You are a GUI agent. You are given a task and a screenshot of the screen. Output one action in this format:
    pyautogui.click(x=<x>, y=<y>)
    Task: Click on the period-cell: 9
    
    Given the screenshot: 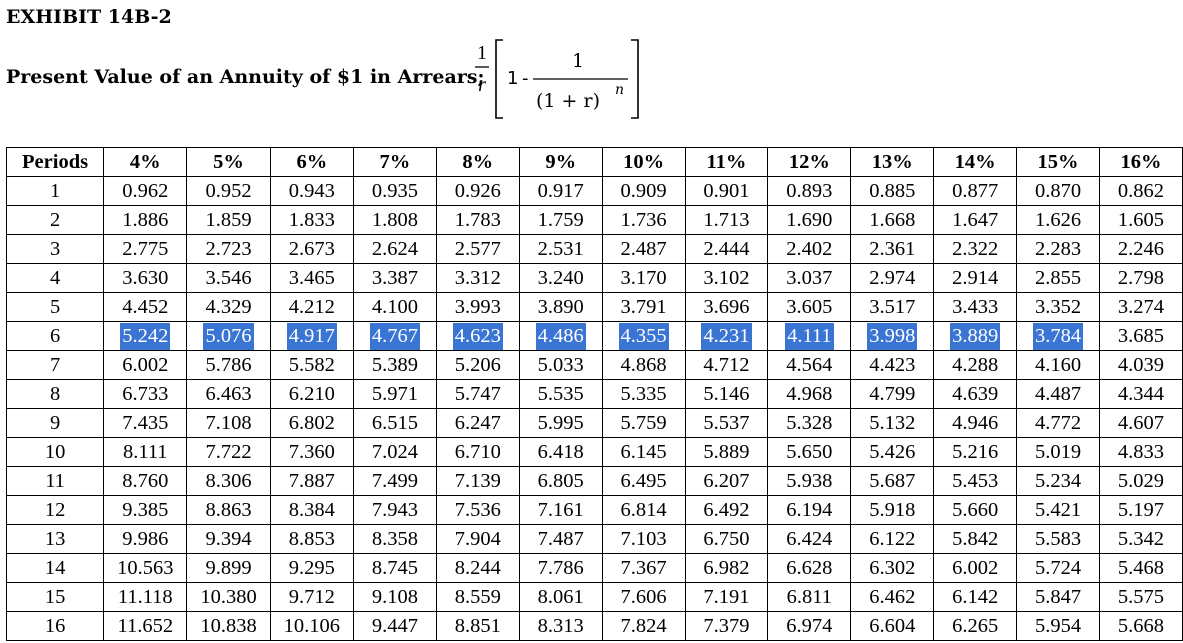 What is the action you would take?
    pyautogui.click(x=55, y=423)
    